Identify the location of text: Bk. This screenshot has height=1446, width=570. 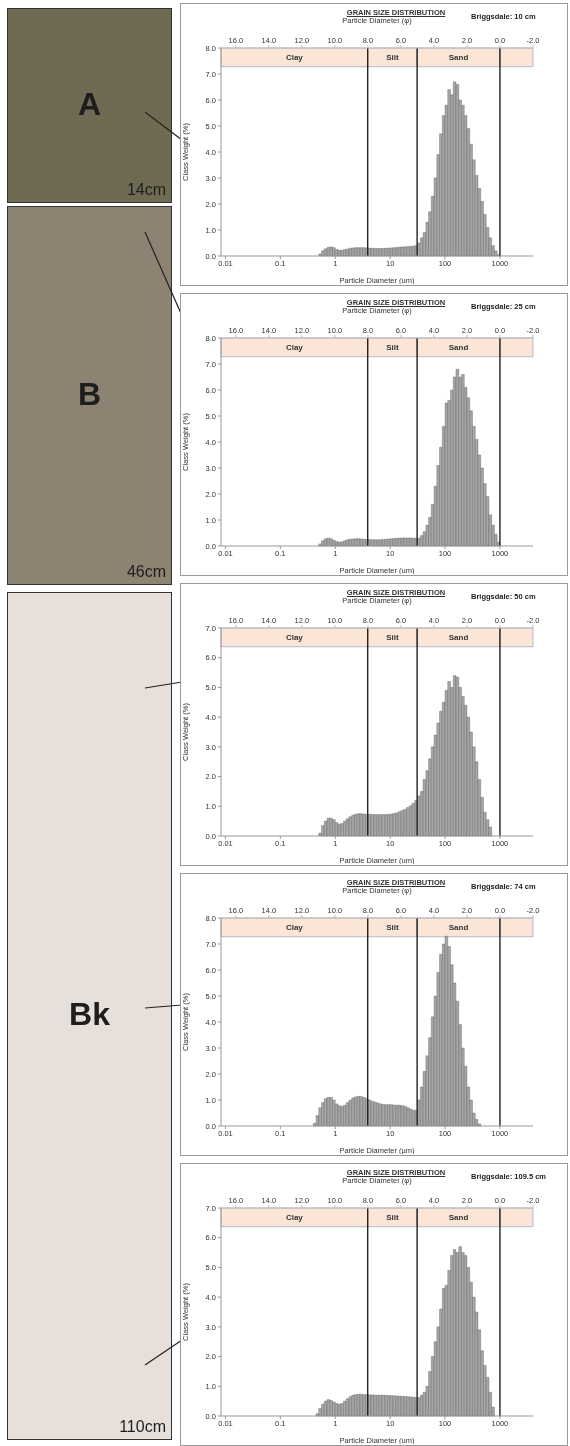
(89, 1014).